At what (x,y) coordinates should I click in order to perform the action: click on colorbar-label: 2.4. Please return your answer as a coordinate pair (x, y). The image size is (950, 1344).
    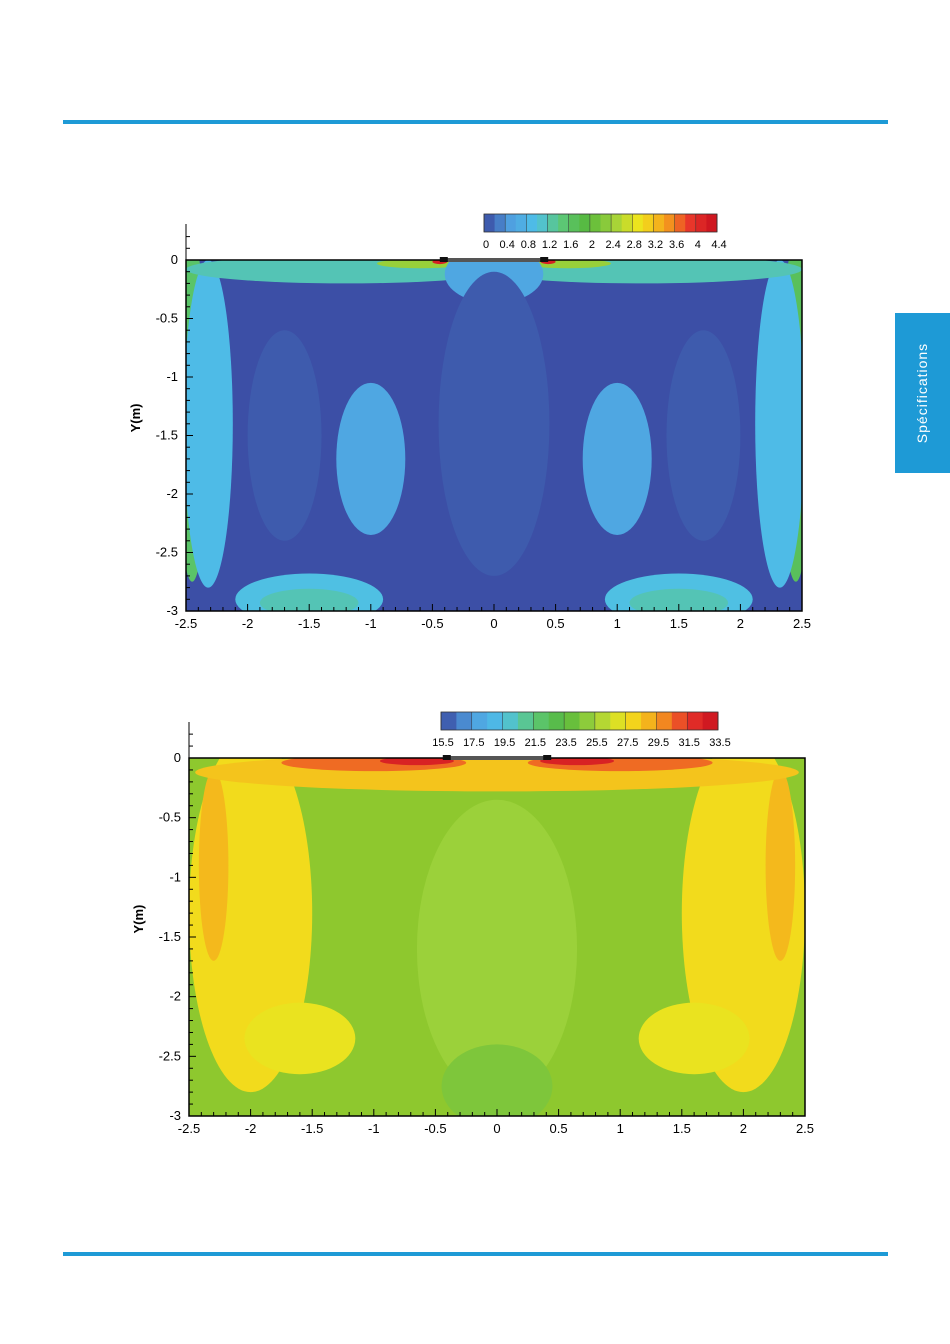
    Looking at the image, I should click on (612, 245).